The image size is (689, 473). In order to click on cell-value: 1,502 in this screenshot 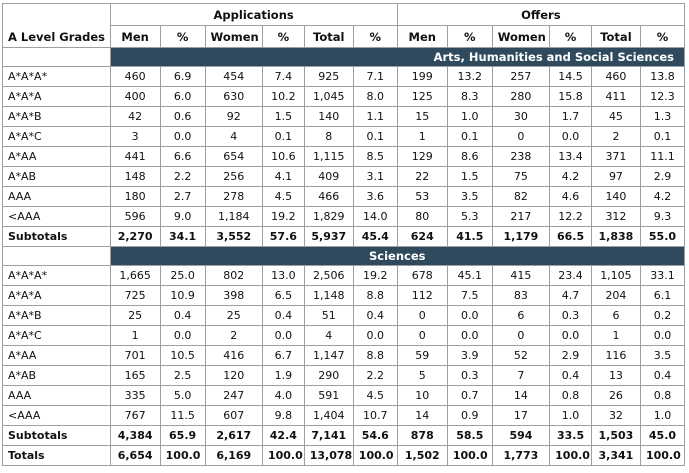, I will do `click(422, 455)`.